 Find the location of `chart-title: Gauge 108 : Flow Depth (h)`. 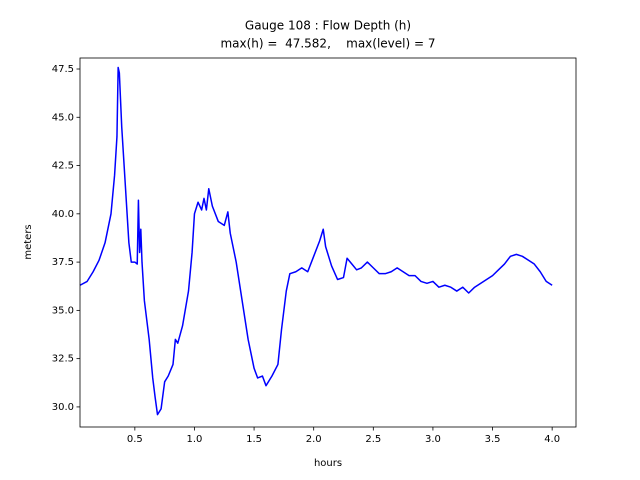

chart-title: Gauge 108 : Flow Depth (h) is located at coordinates (328, 26).